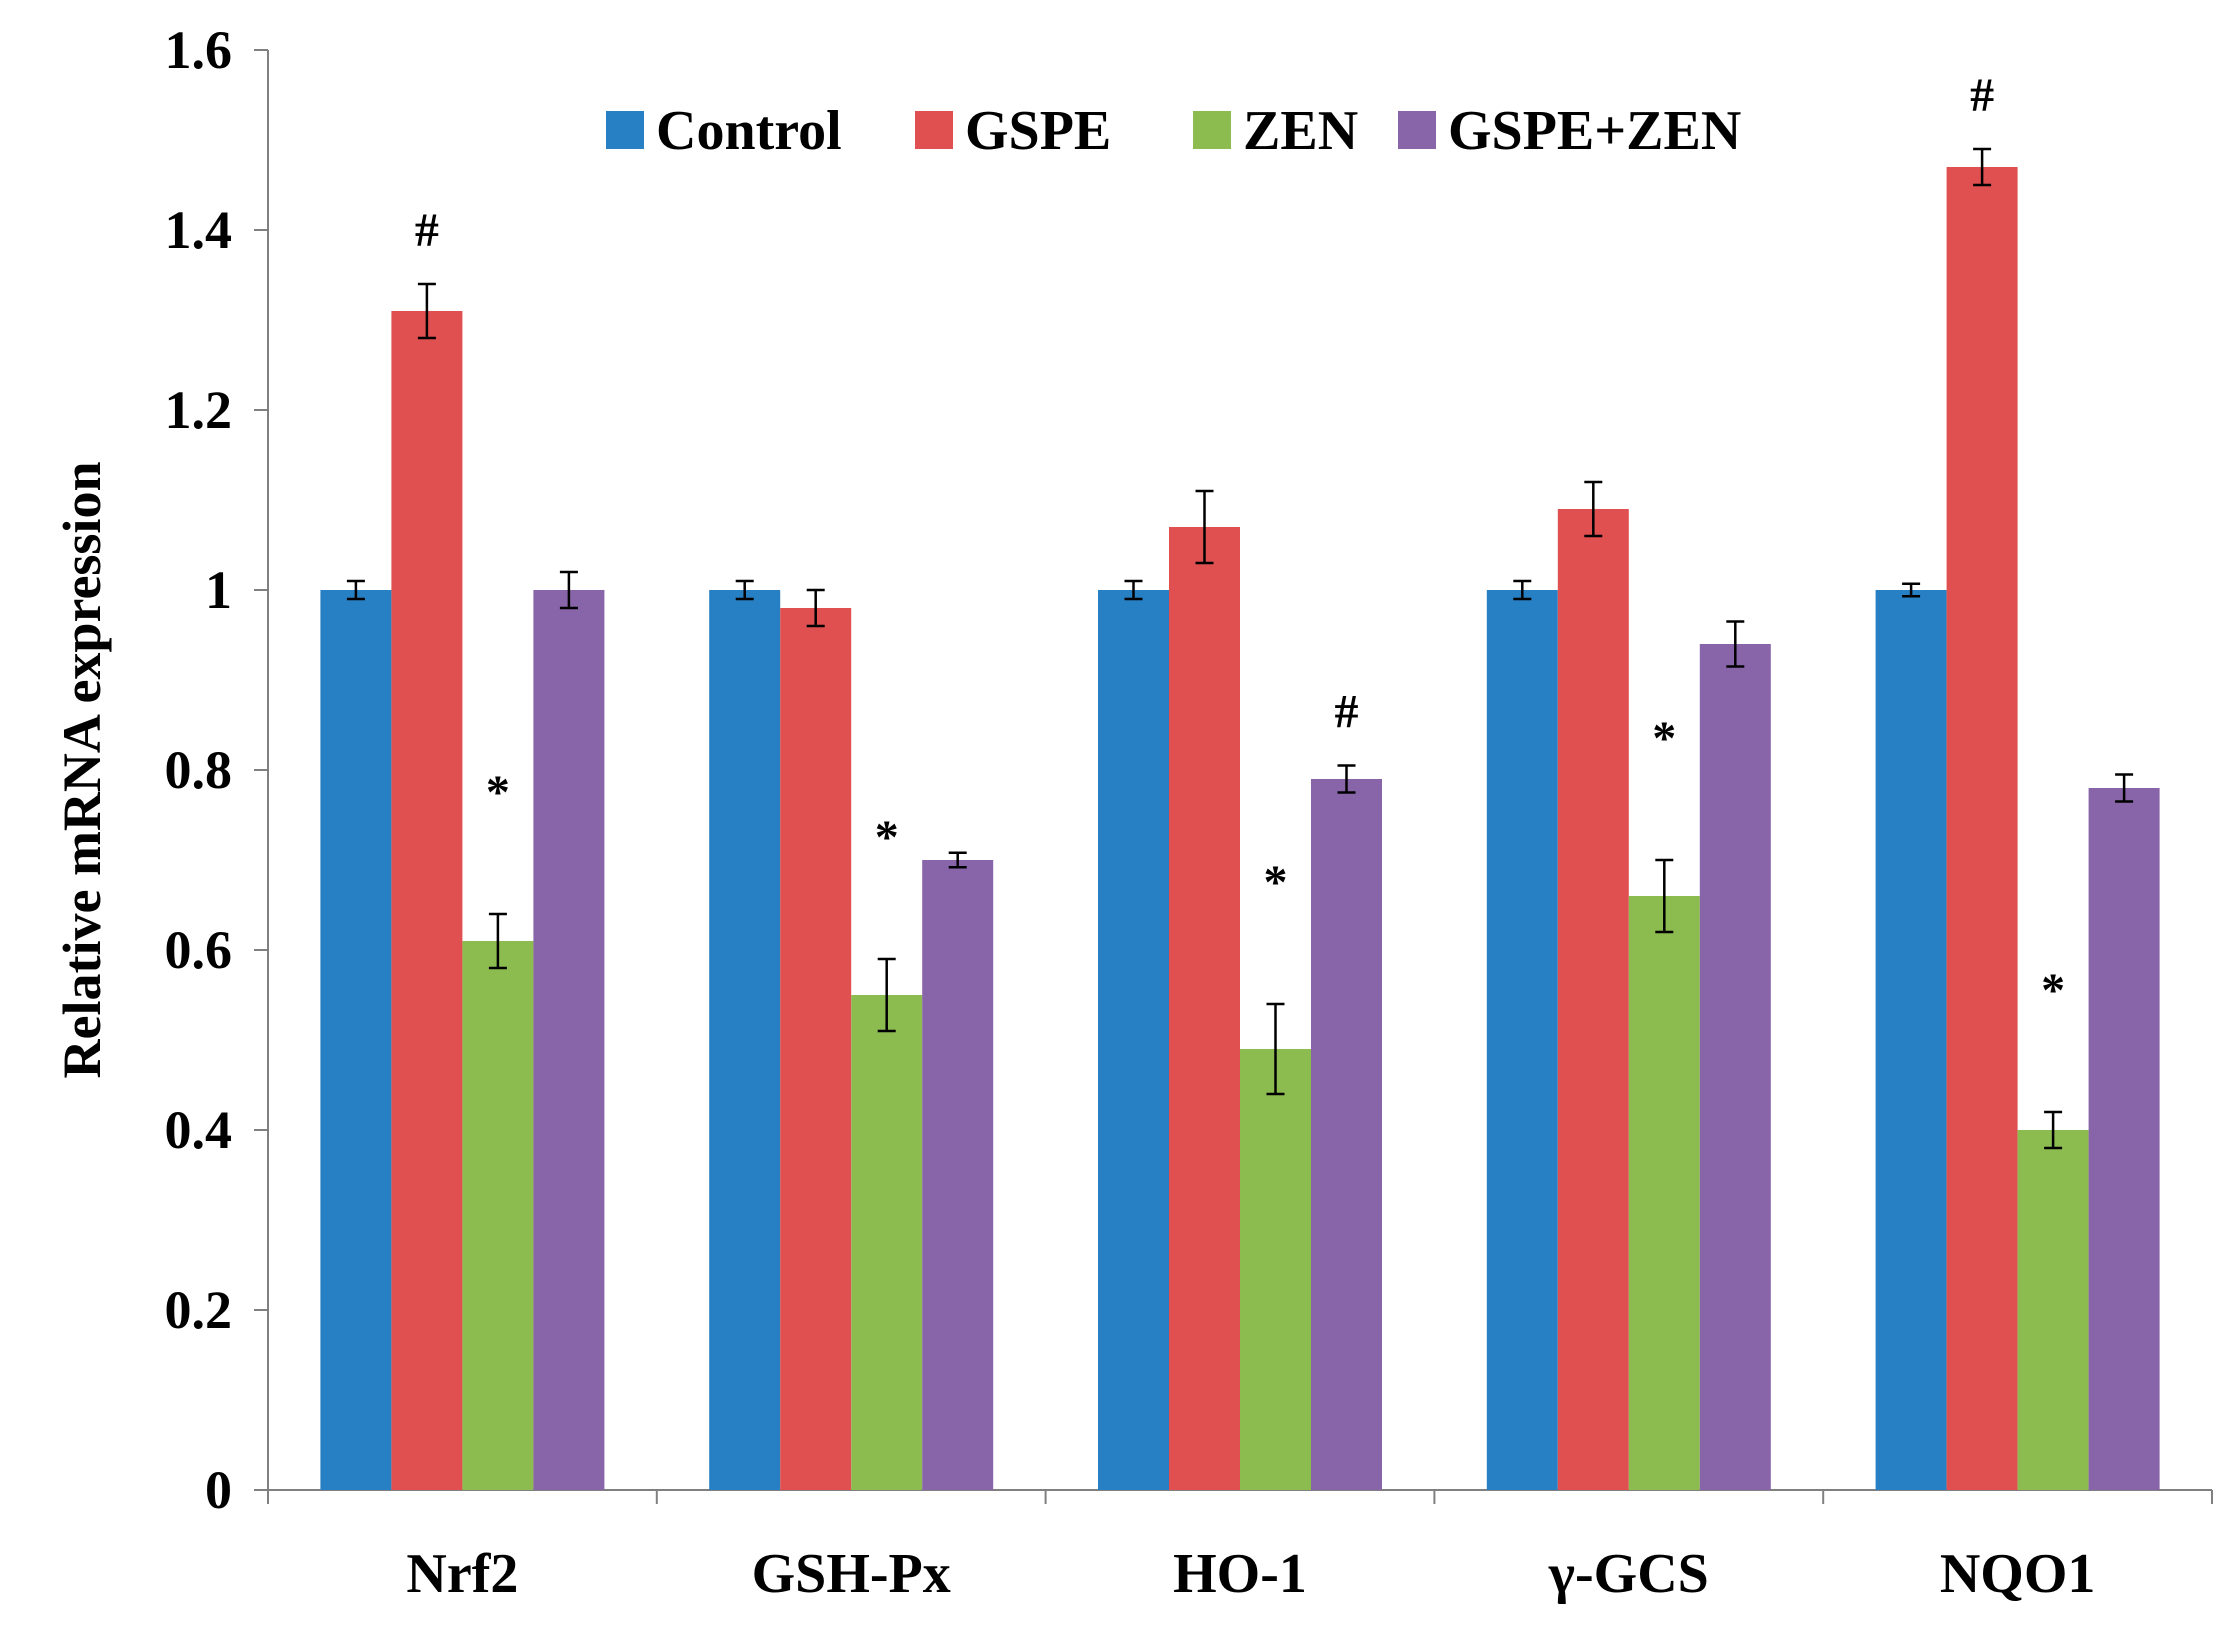 This screenshot has height=1633, width=2232. Describe the element at coordinates (1300, 131) in the screenshot. I see `legend-label: ZEN` at that location.